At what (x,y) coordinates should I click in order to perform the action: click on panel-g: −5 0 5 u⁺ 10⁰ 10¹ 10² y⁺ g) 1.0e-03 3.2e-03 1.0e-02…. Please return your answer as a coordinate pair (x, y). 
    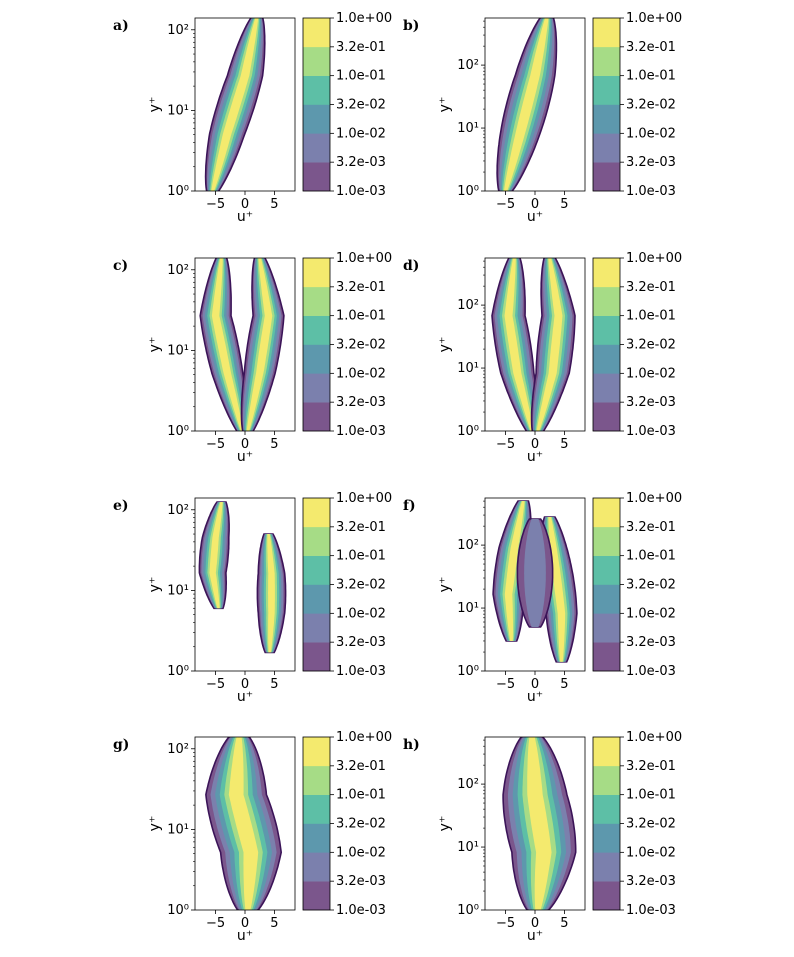
    Looking at the image, I should click on (252, 837).